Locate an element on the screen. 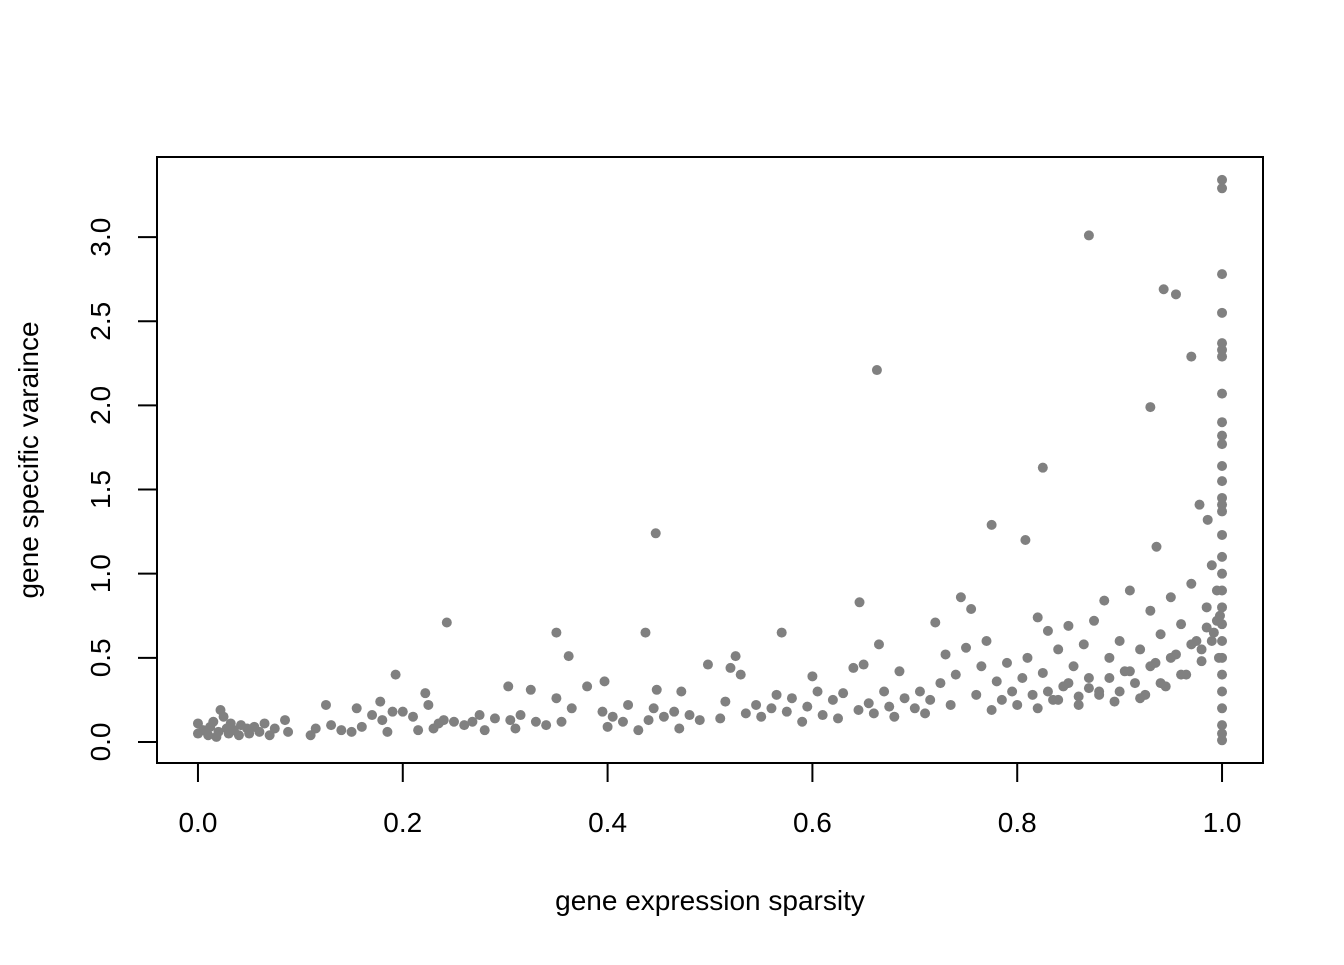  x-tick-label: 0.2 is located at coordinates (402, 822).